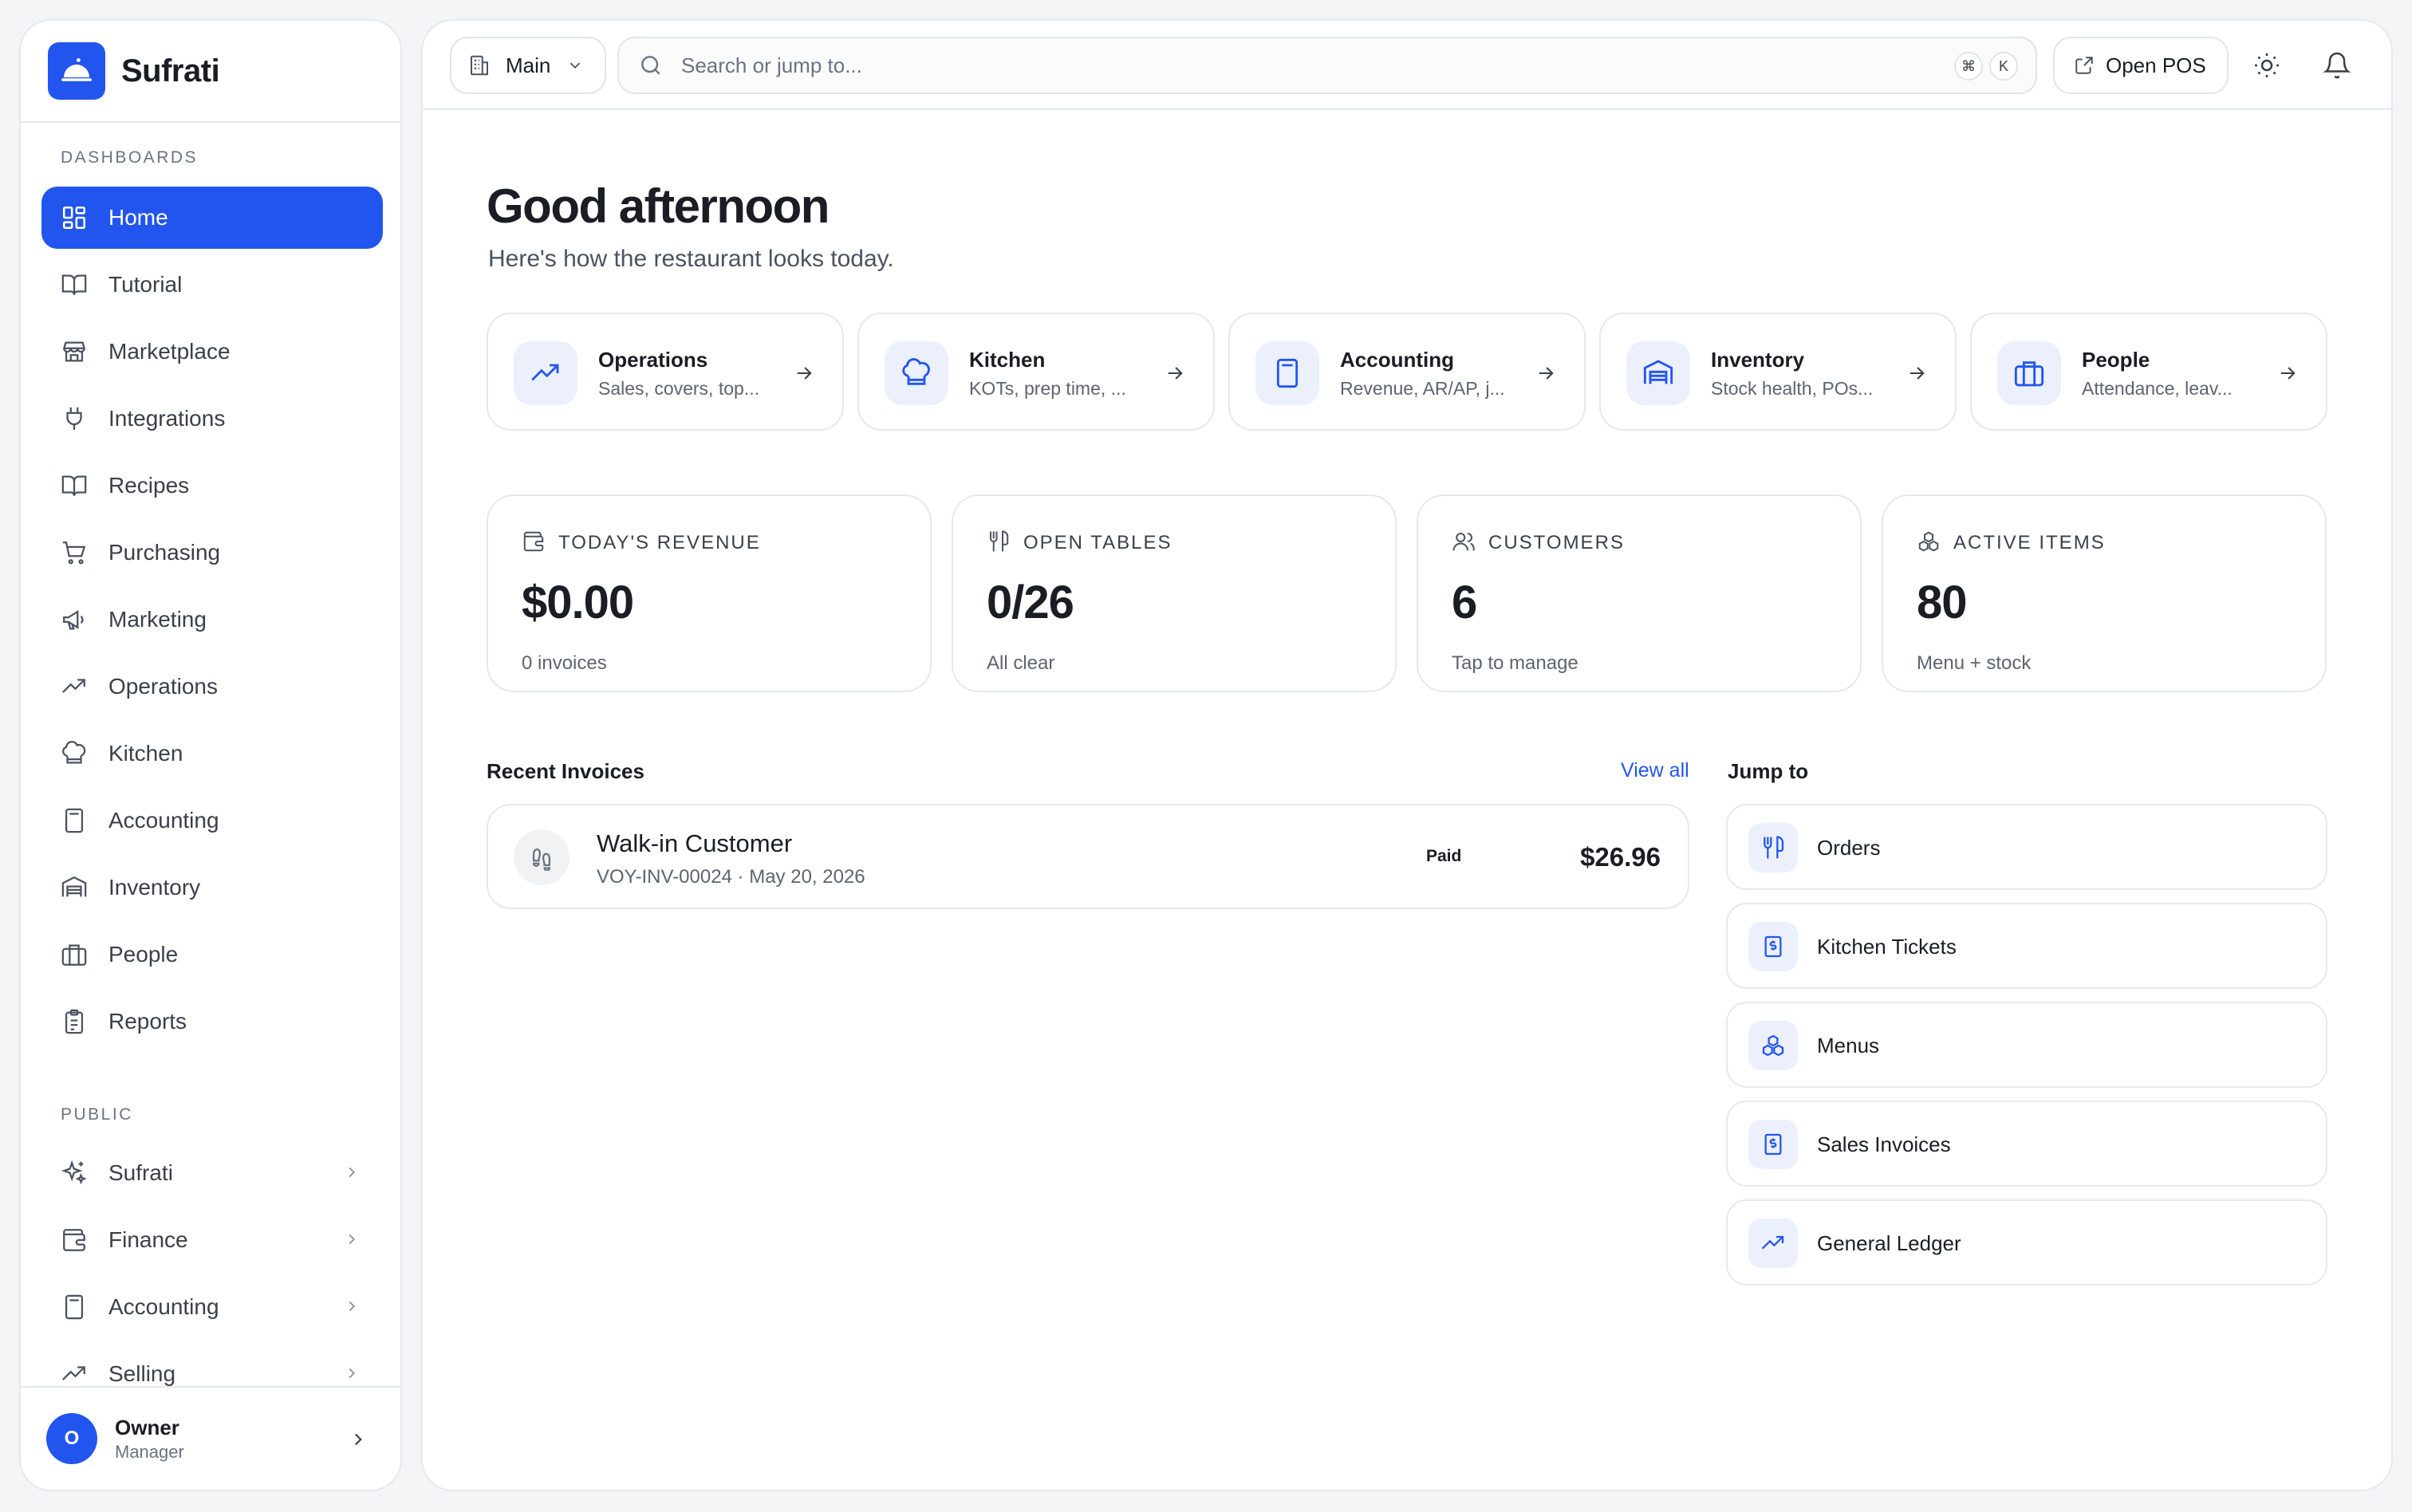 This screenshot has width=2412, height=1512. What do you see at coordinates (660, 542) in the screenshot?
I see `stat-label: TODAY'S REVENUE` at bounding box center [660, 542].